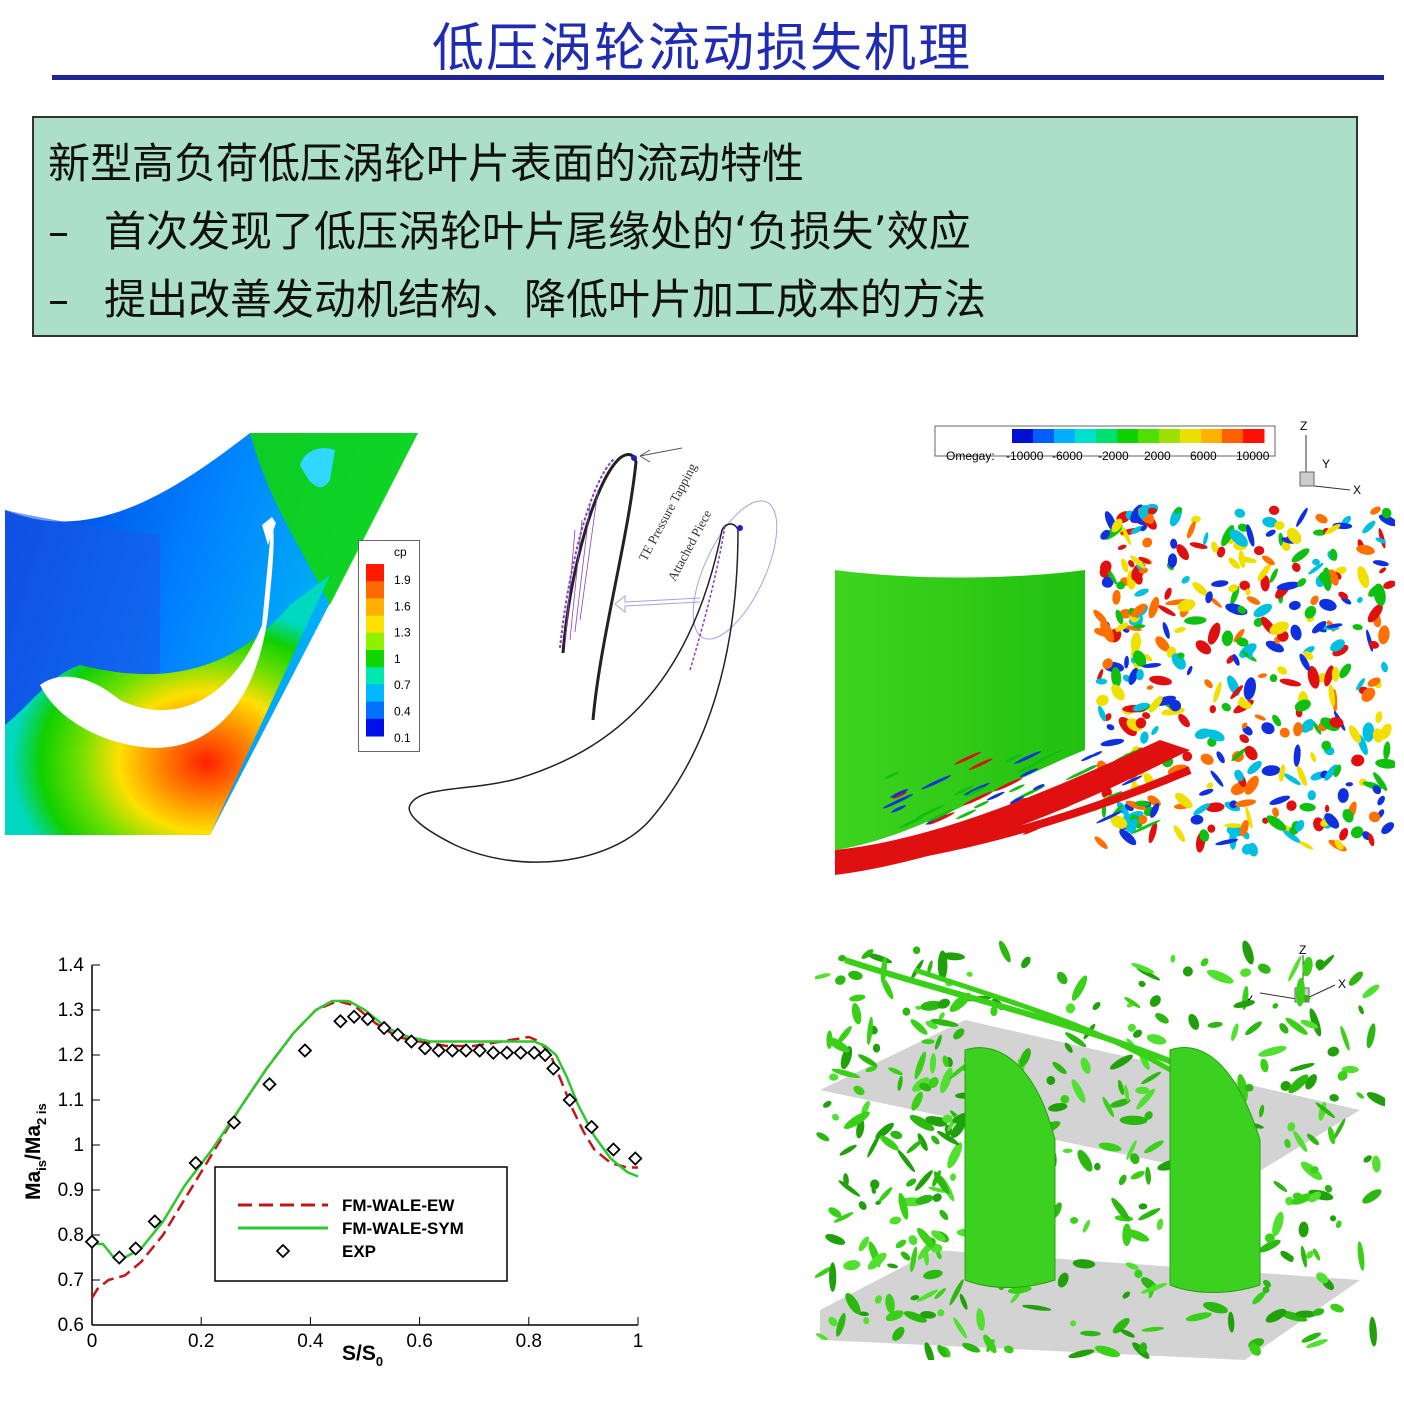 This screenshot has height=1405, width=1404. What do you see at coordinates (389, 646) in the screenshot?
I see `cp-colorbar: cp 1.9 1.6 1.3 1 0.7 0.4 0.1` at bounding box center [389, 646].